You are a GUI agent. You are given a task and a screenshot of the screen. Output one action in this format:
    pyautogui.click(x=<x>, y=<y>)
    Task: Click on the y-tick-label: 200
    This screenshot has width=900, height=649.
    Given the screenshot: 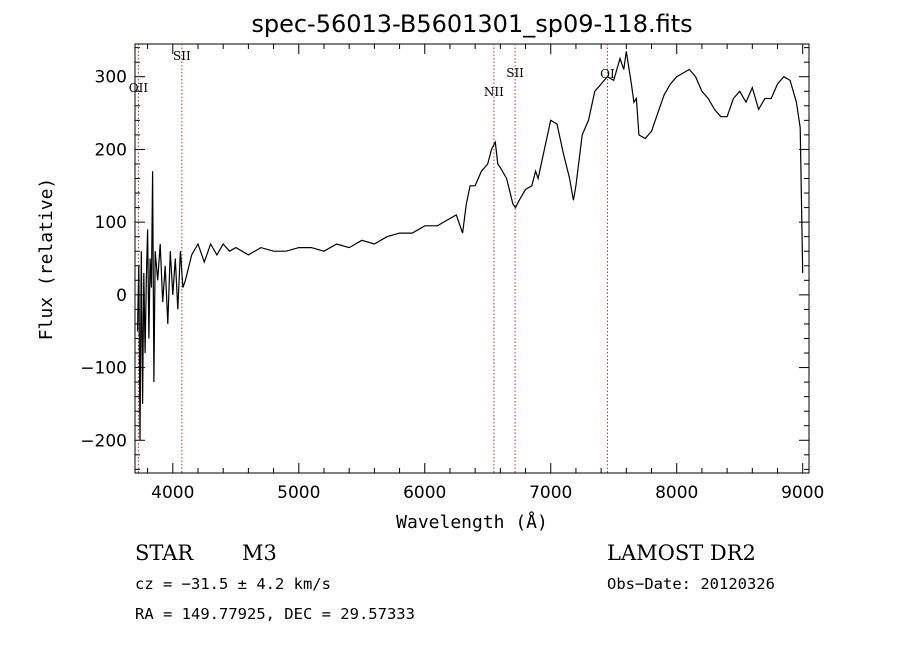 What is the action you would take?
    pyautogui.click(x=111, y=150)
    